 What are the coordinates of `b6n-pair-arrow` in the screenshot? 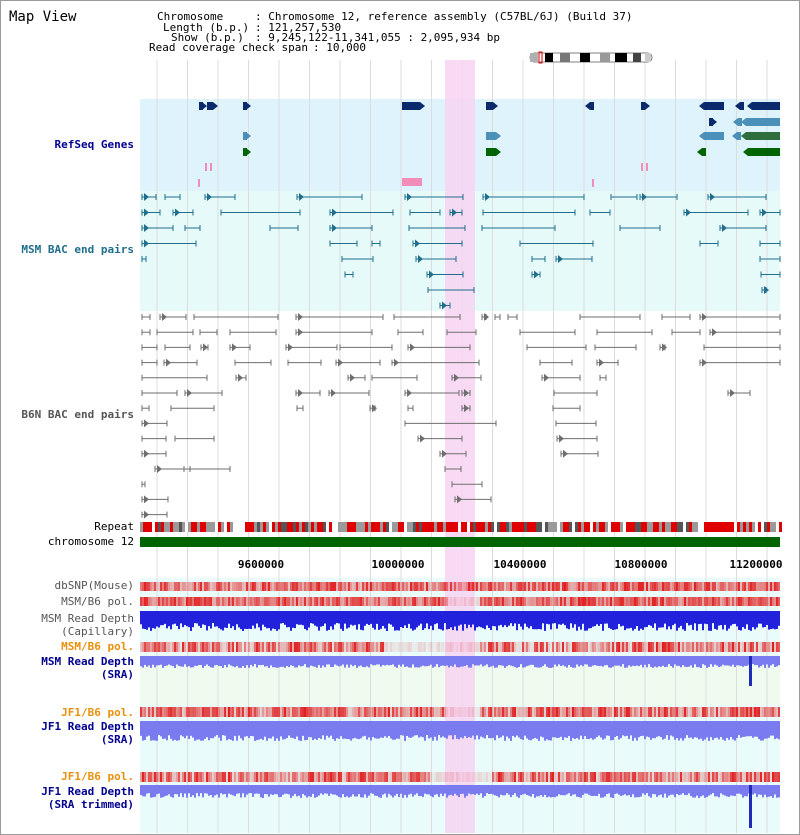 It's located at (300, 393).